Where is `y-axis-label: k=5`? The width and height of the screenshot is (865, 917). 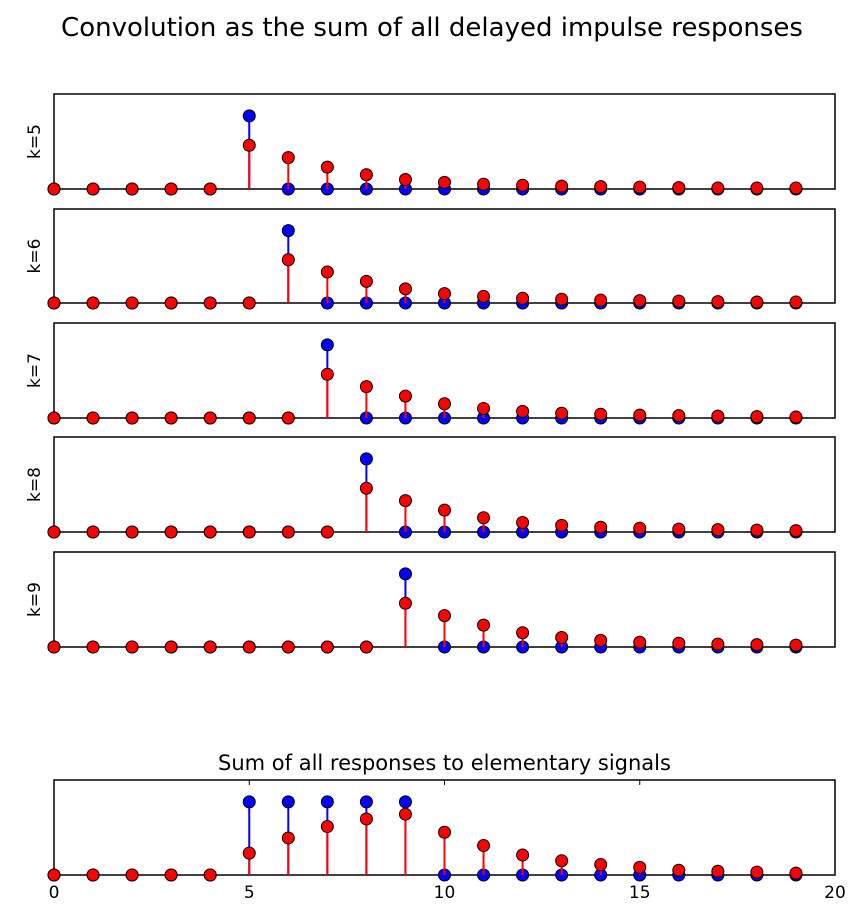 y-axis-label: k=5 is located at coordinates (35, 141).